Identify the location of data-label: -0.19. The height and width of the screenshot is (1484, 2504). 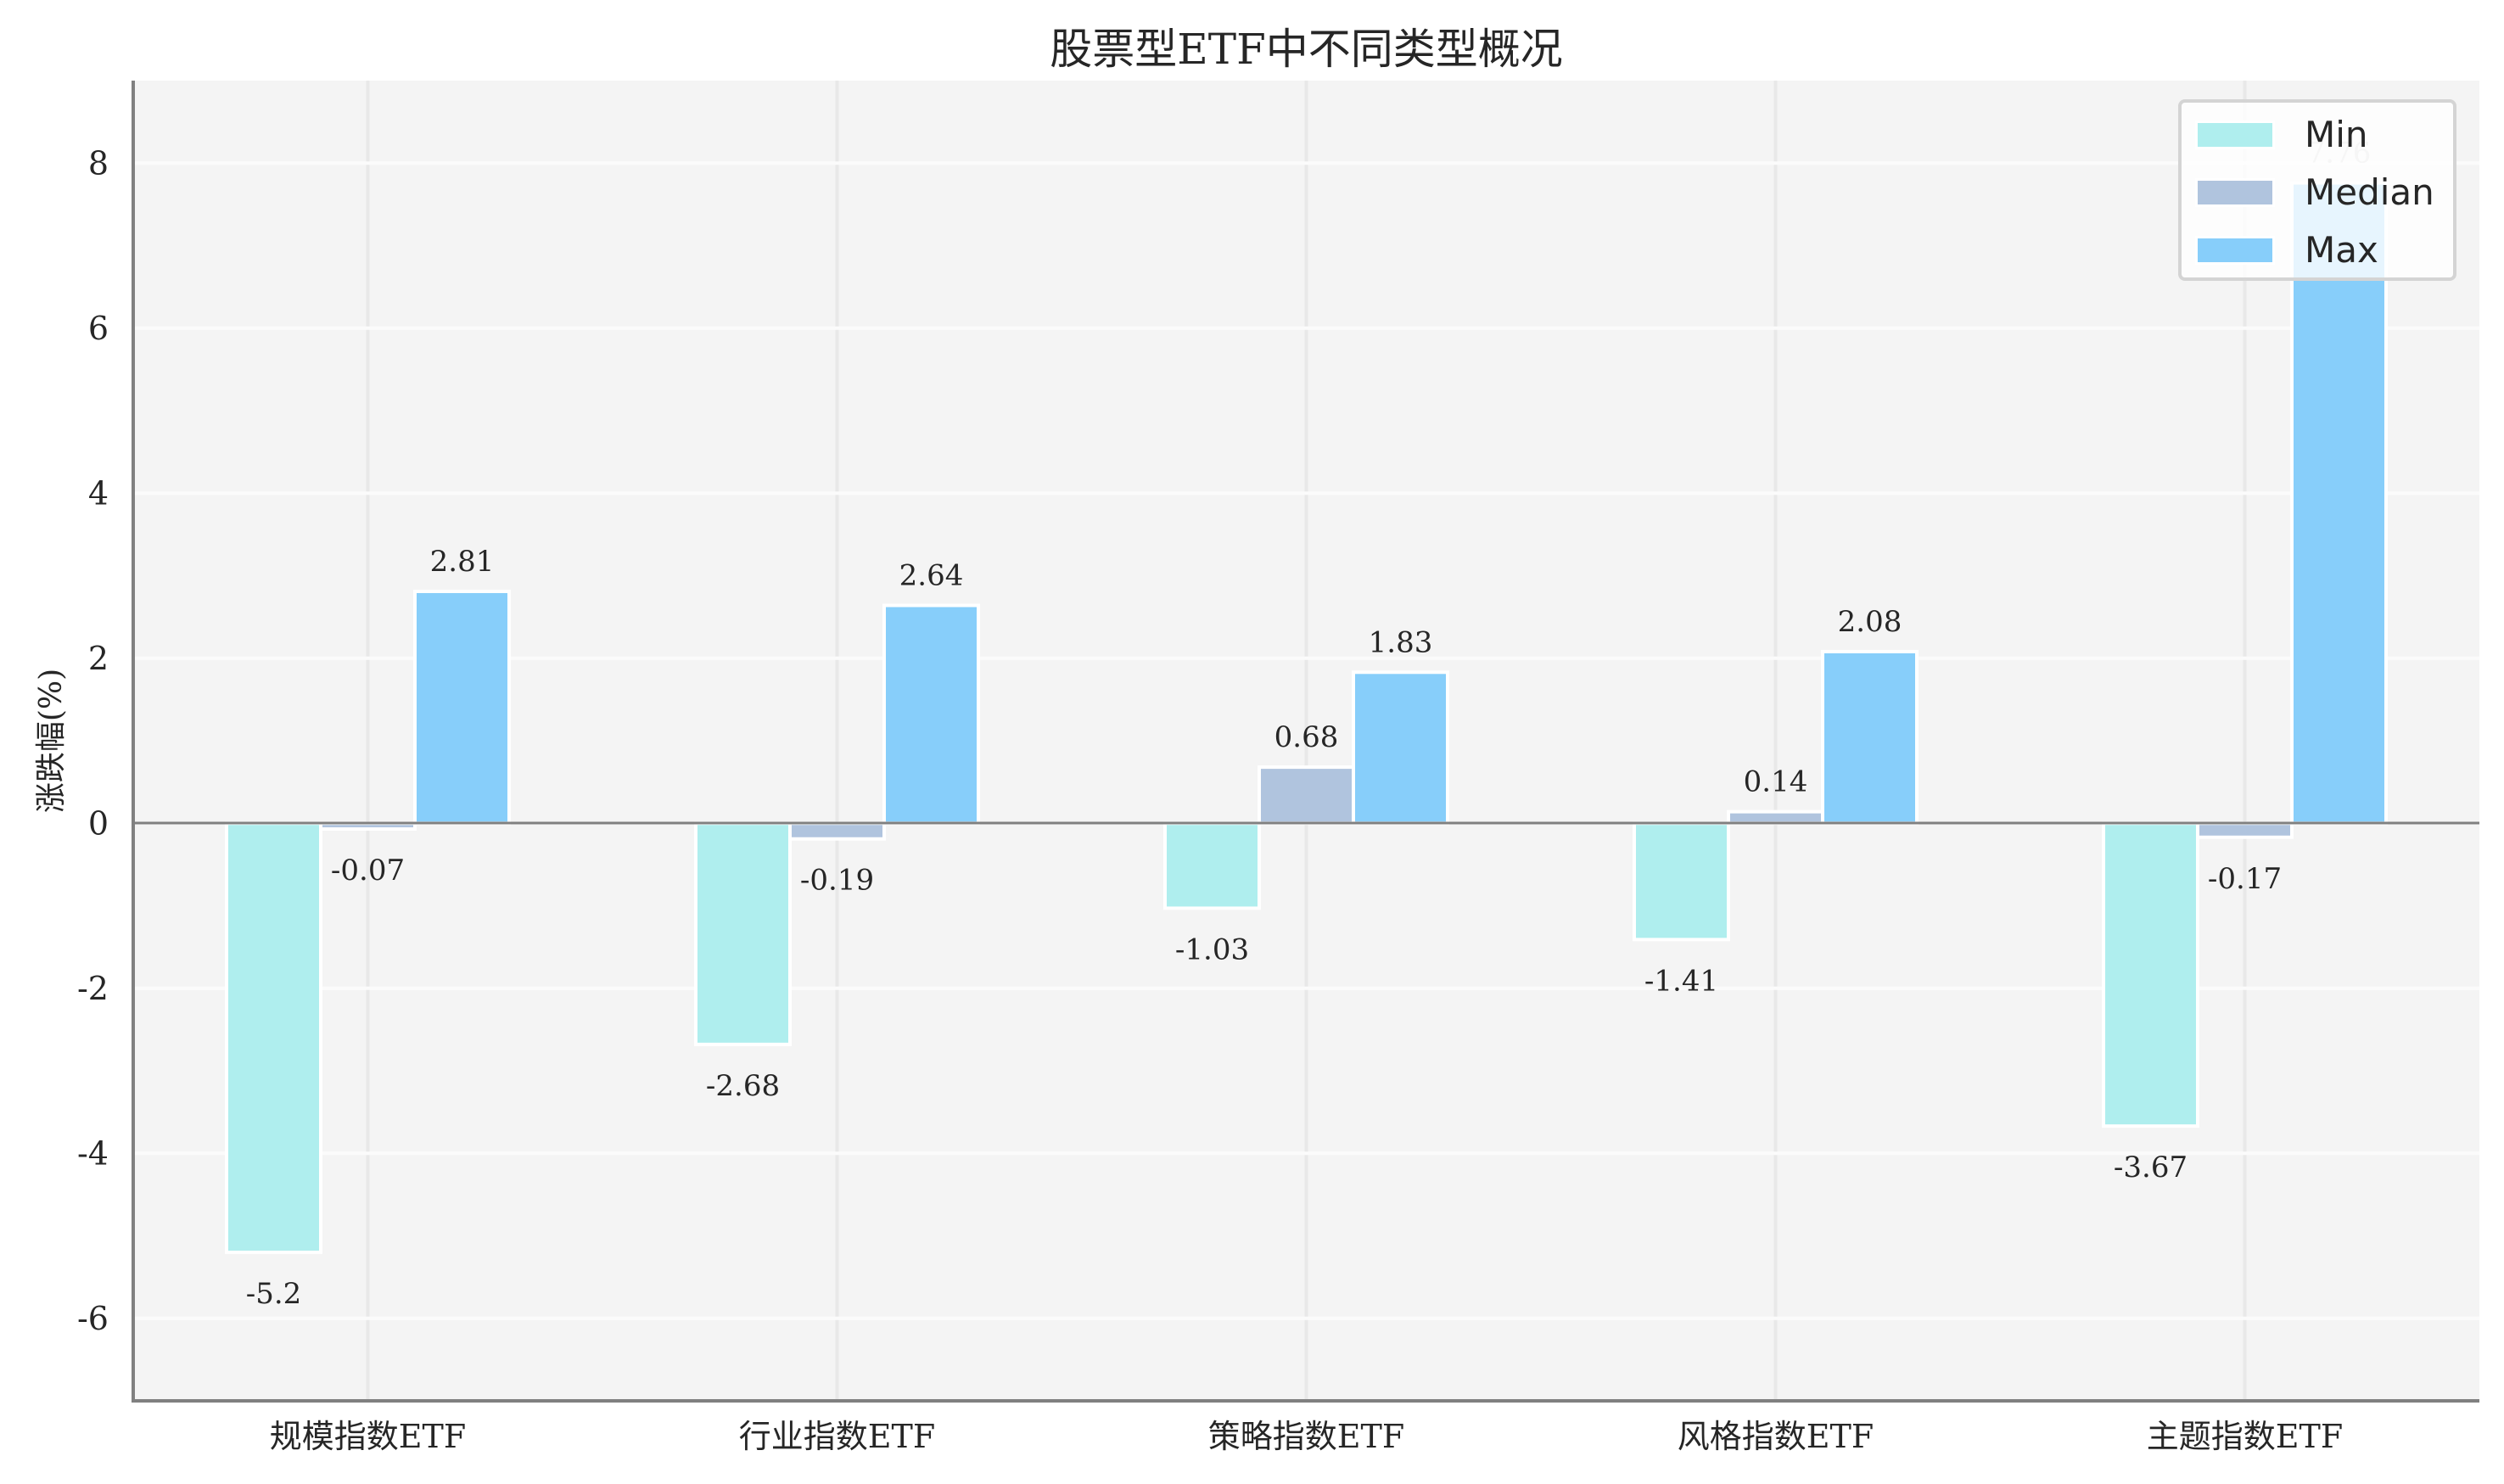
(837, 881).